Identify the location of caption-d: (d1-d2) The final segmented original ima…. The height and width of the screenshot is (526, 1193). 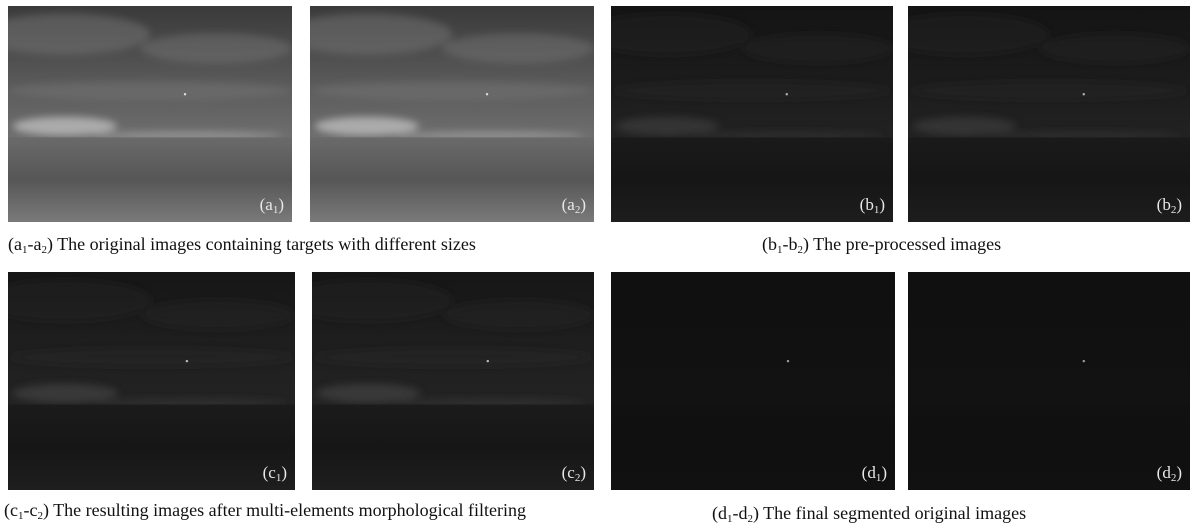
(869, 514).